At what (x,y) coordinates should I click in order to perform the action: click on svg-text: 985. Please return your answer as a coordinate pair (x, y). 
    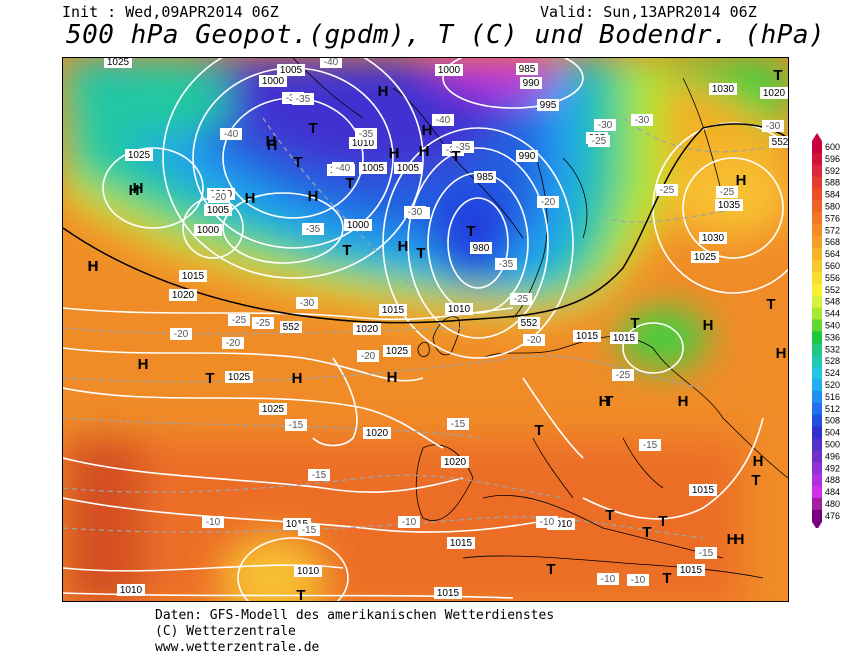
    Looking at the image, I should click on (527, 69).